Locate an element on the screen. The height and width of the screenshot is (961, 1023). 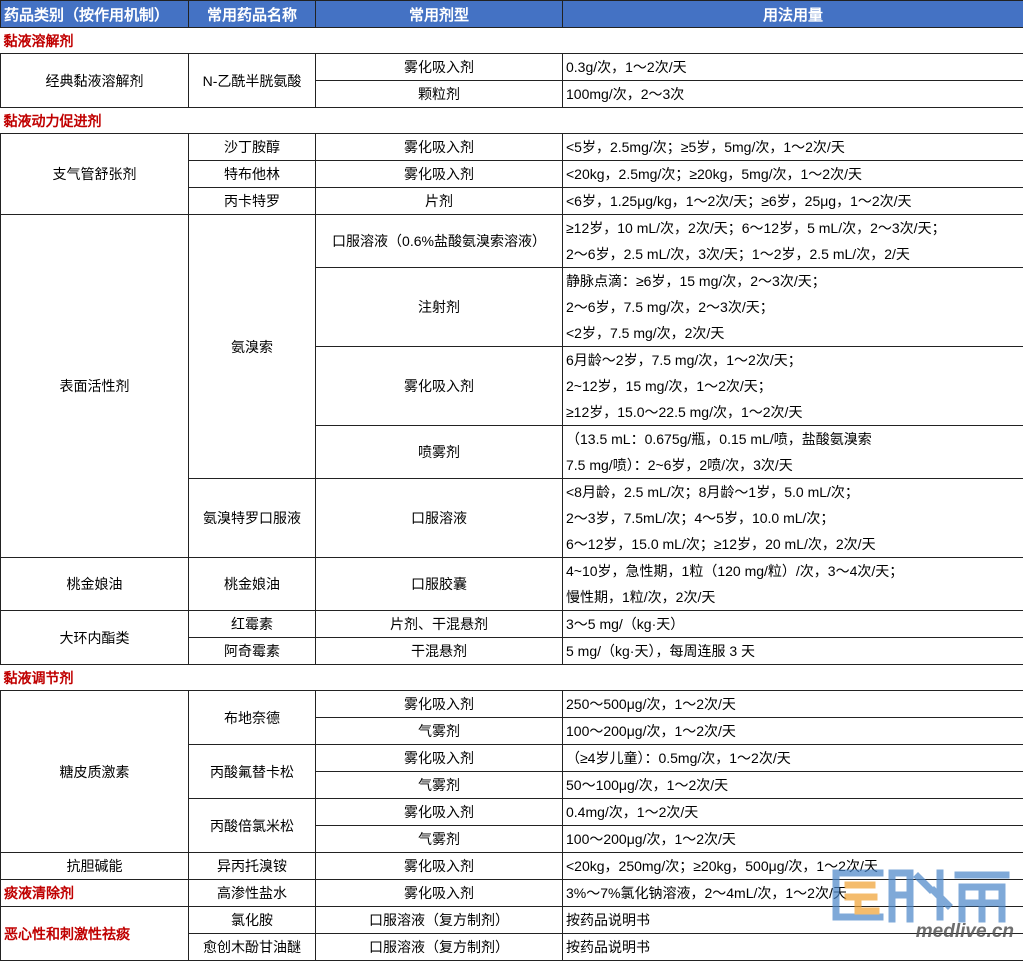
dosage-line: <5岁，2.5mg/次；≥5岁，5mg/次，1～2次/天 is located at coordinates (793, 147).